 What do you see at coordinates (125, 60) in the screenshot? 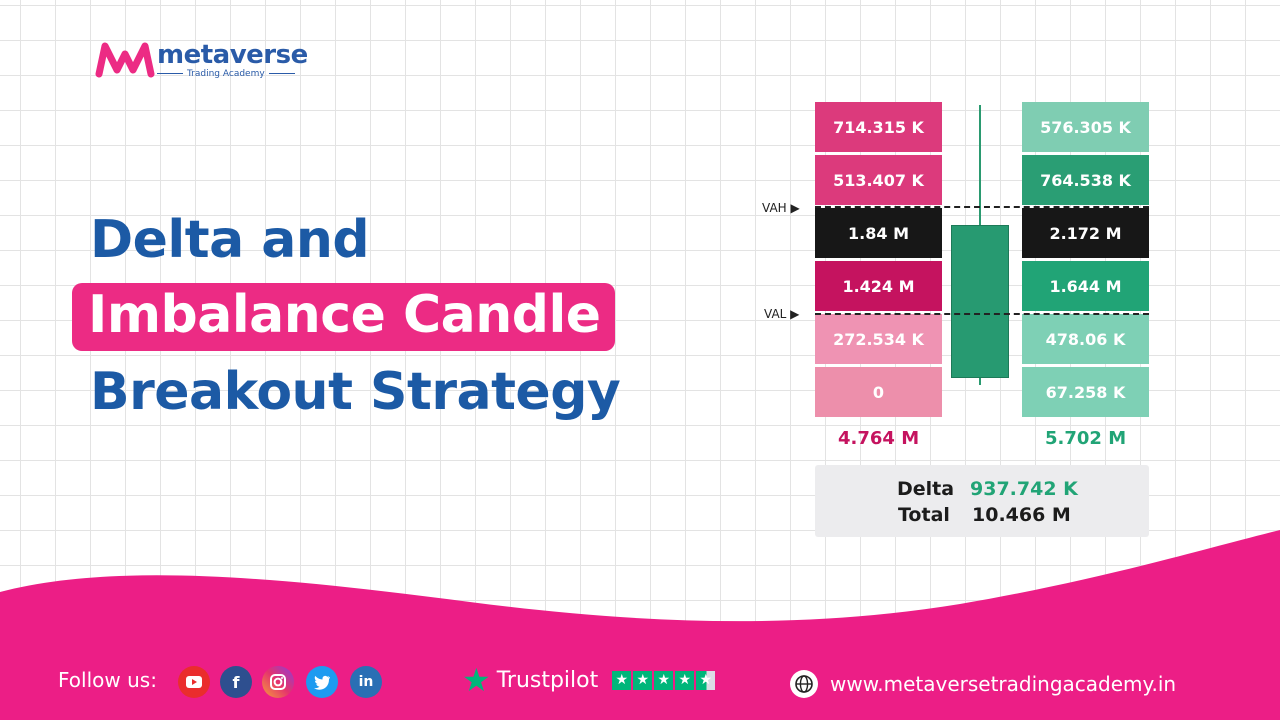
I see `metaverse-logo-icon` at bounding box center [125, 60].